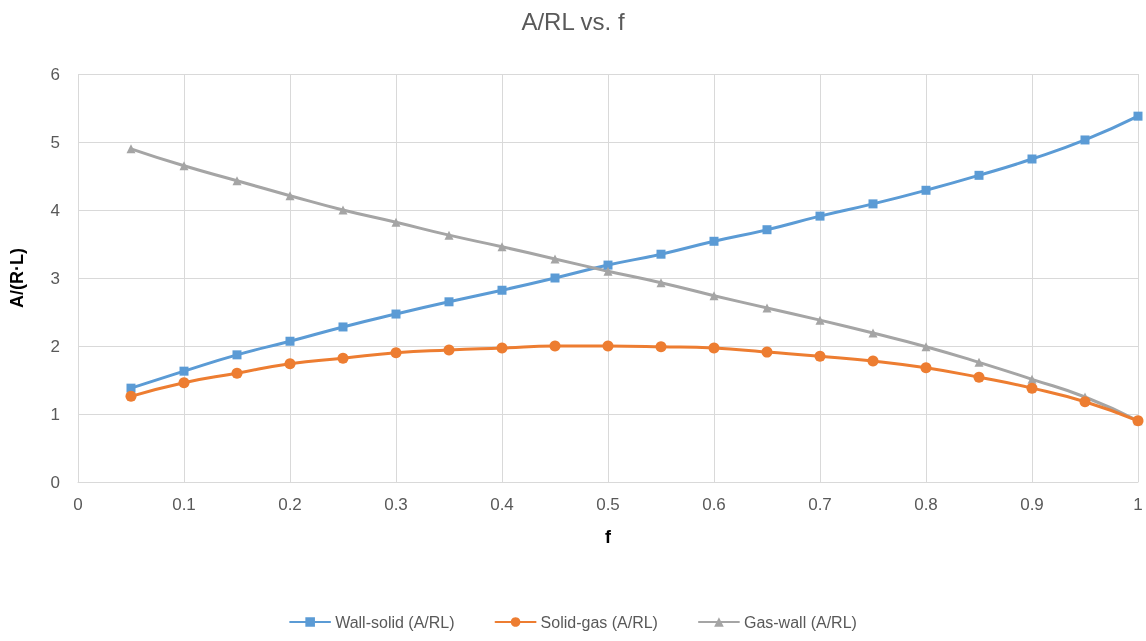 Image resolution: width=1146 pixels, height=641 pixels. What do you see at coordinates (55, 142) in the screenshot?
I see `y-tick-label: 5` at bounding box center [55, 142].